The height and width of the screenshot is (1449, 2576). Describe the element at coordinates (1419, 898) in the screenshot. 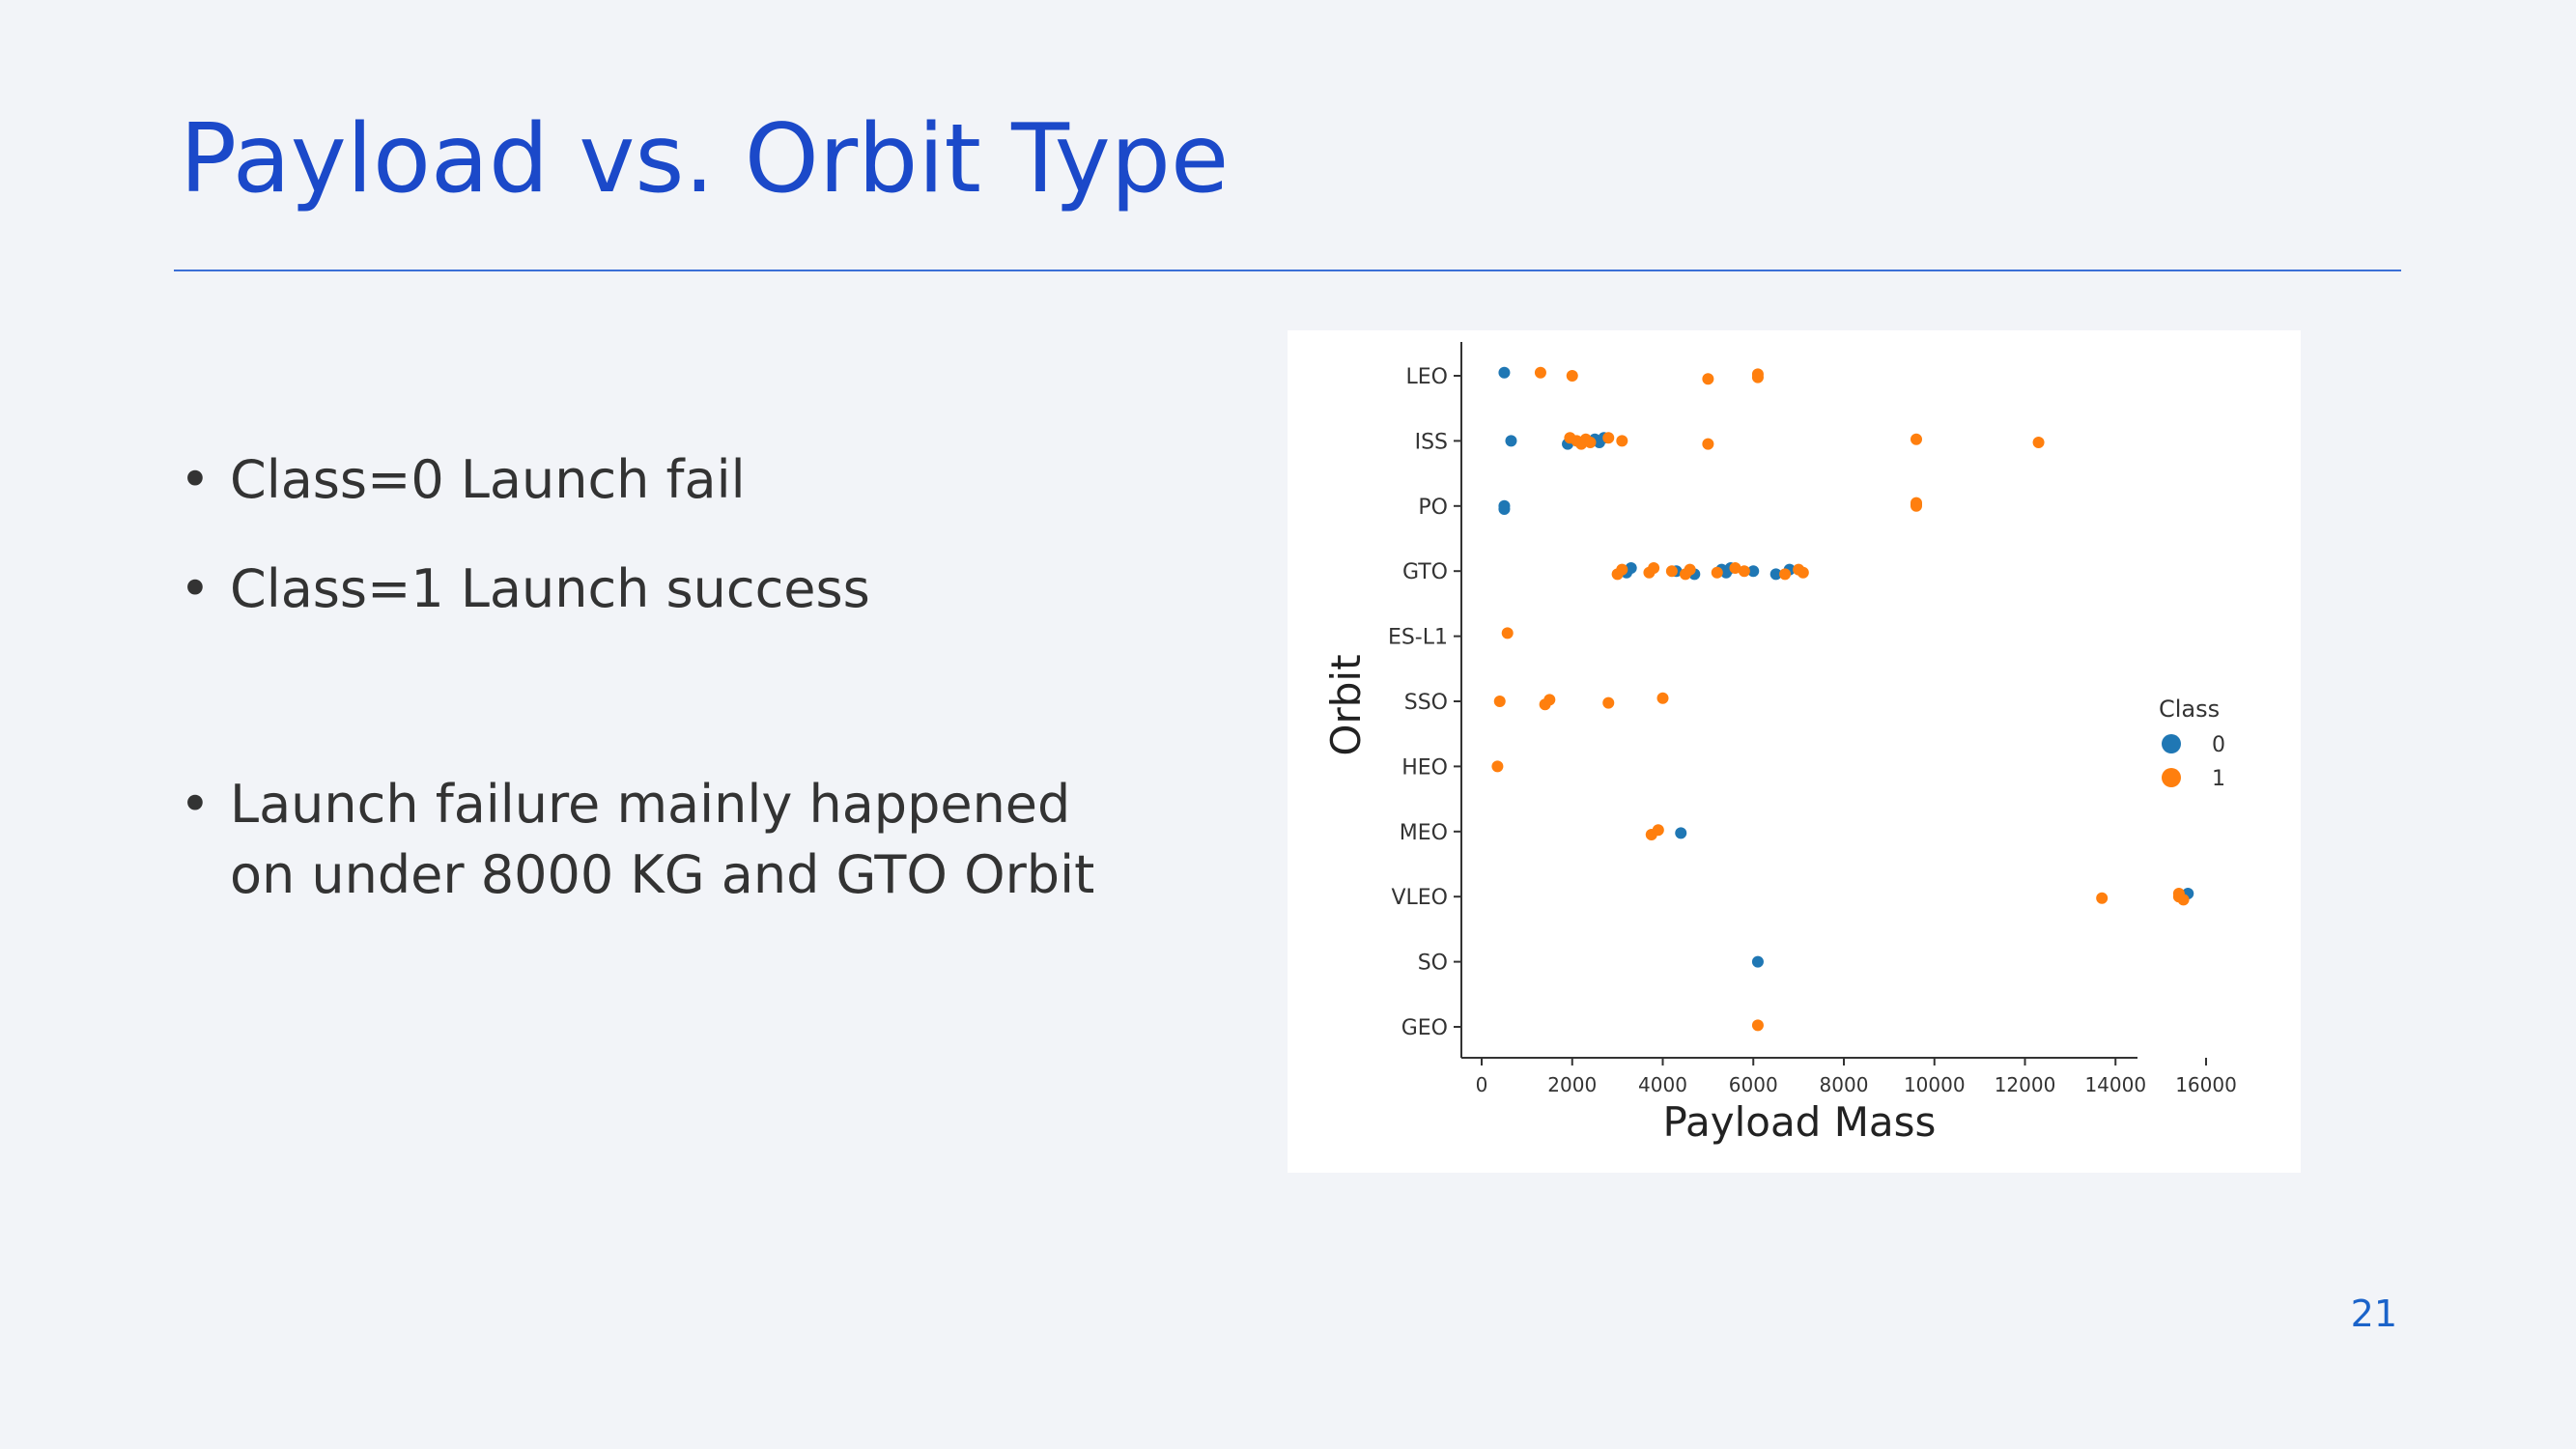

I see `y-tick-label: VLEO` at that location.